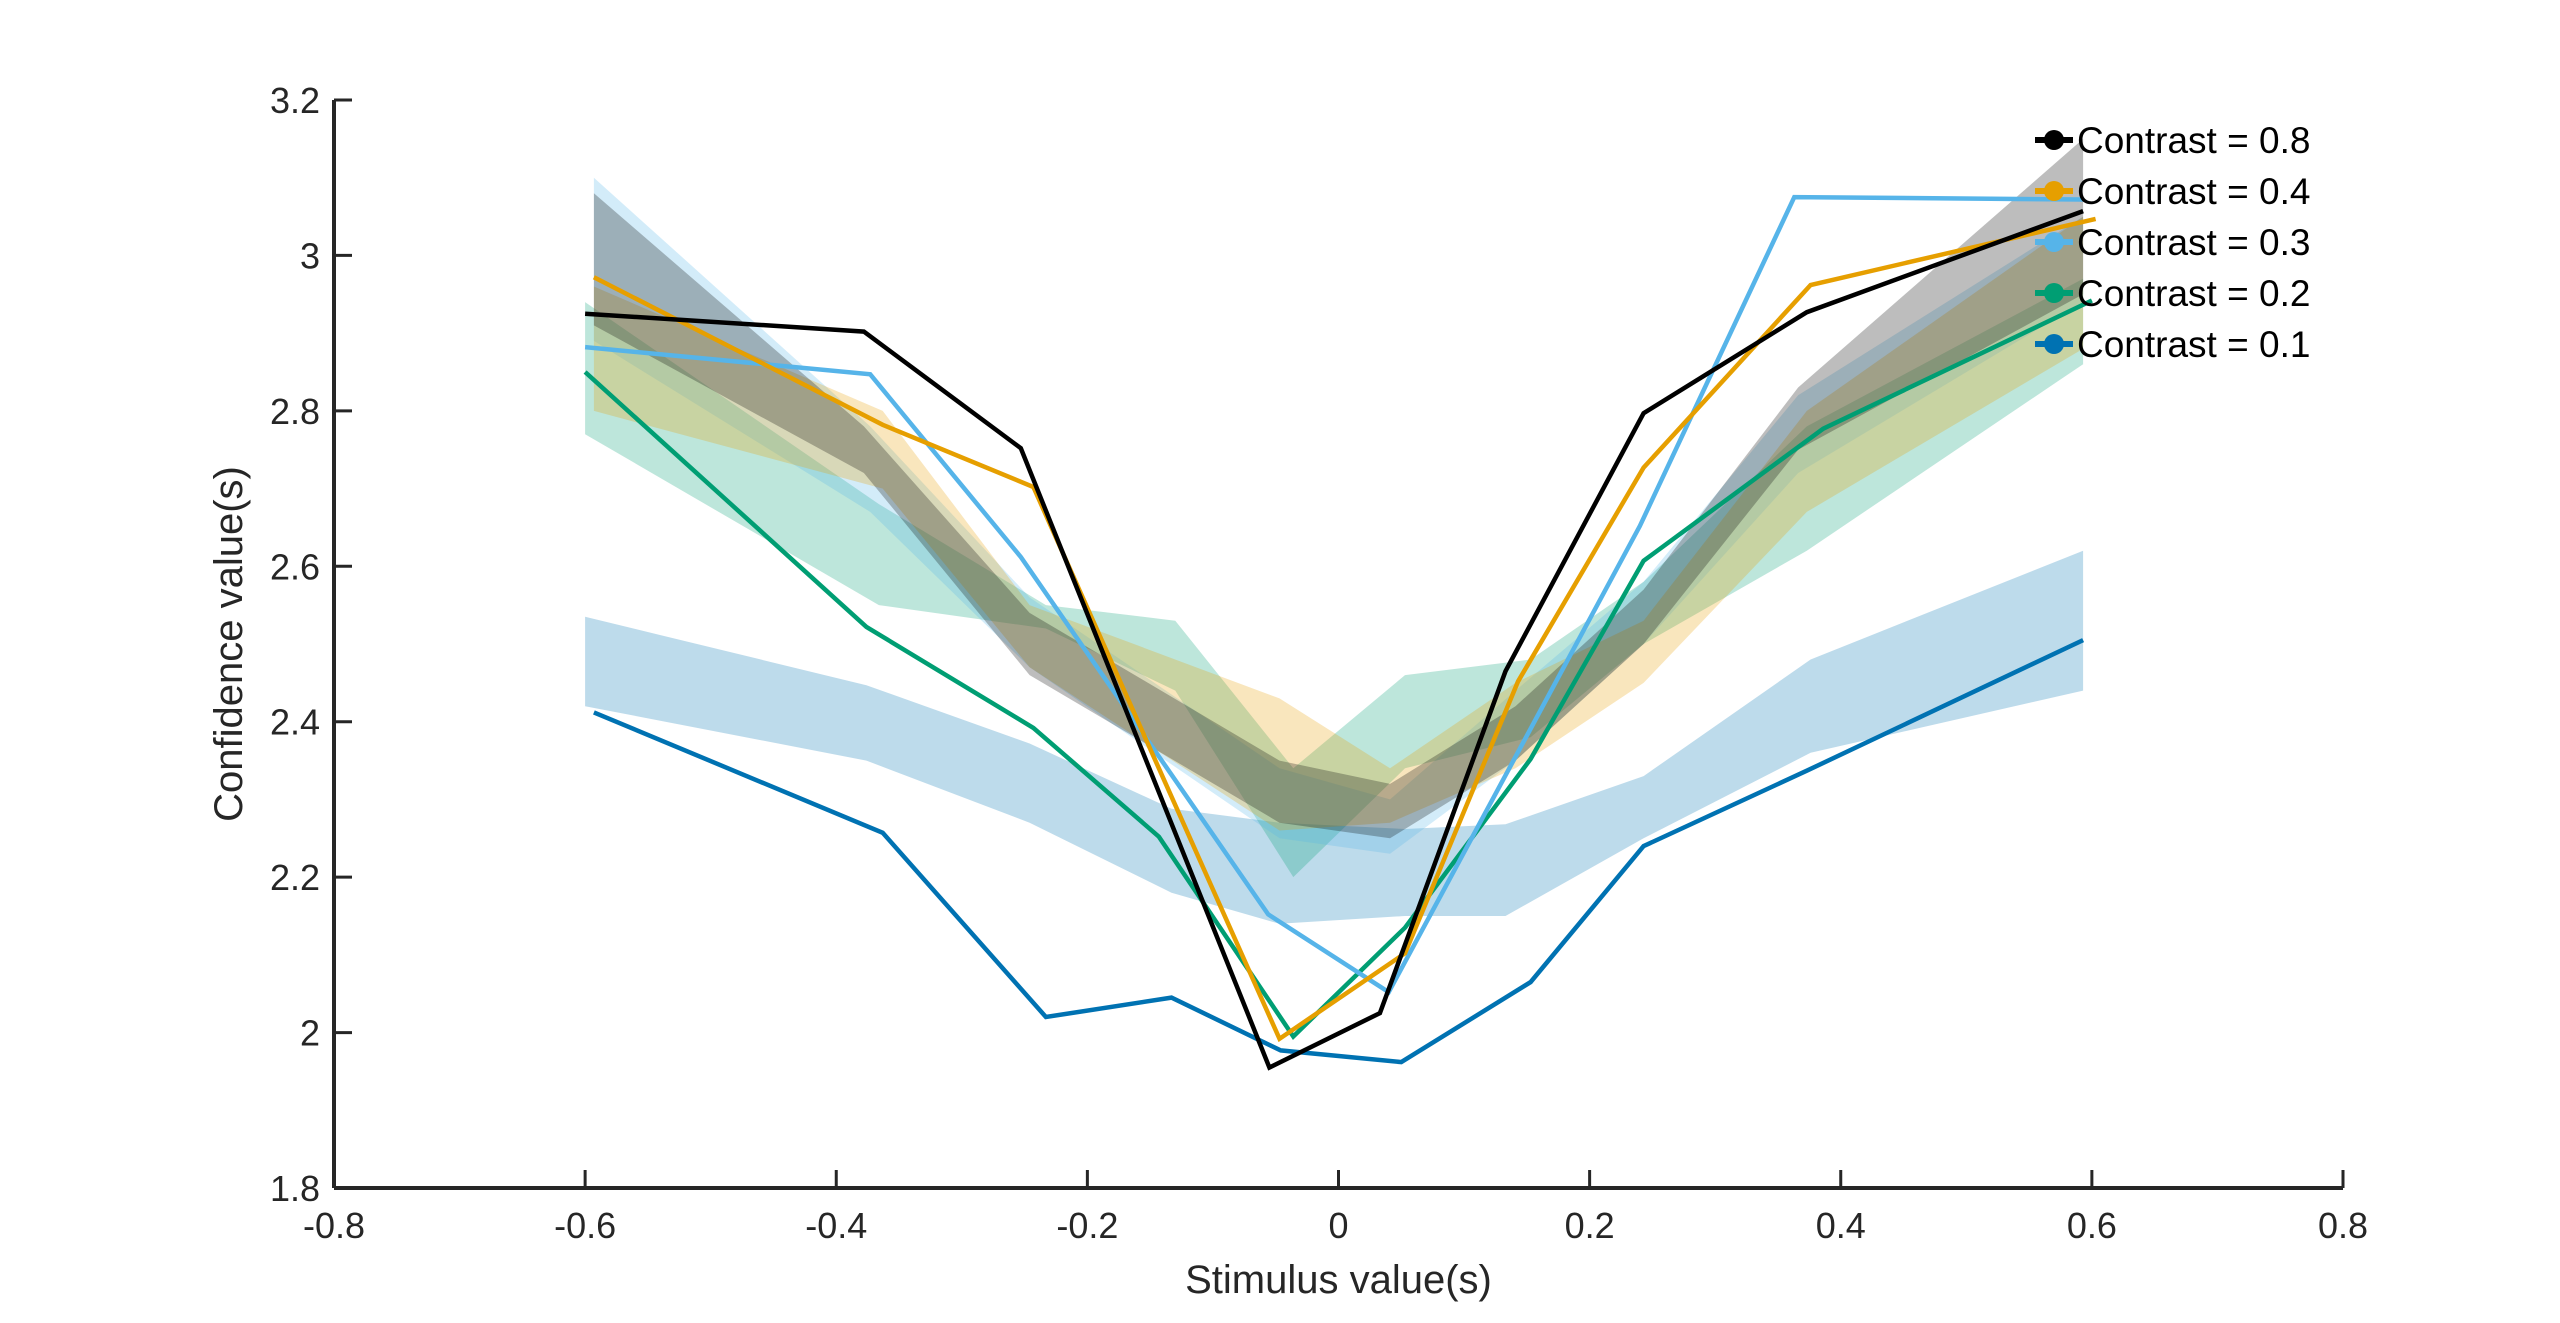 The width and height of the screenshot is (2560, 1323). What do you see at coordinates (2193, 293) in the screenshot?
I see `legend-label: Contrast = 0.2` at bounding box center [2193, 293].